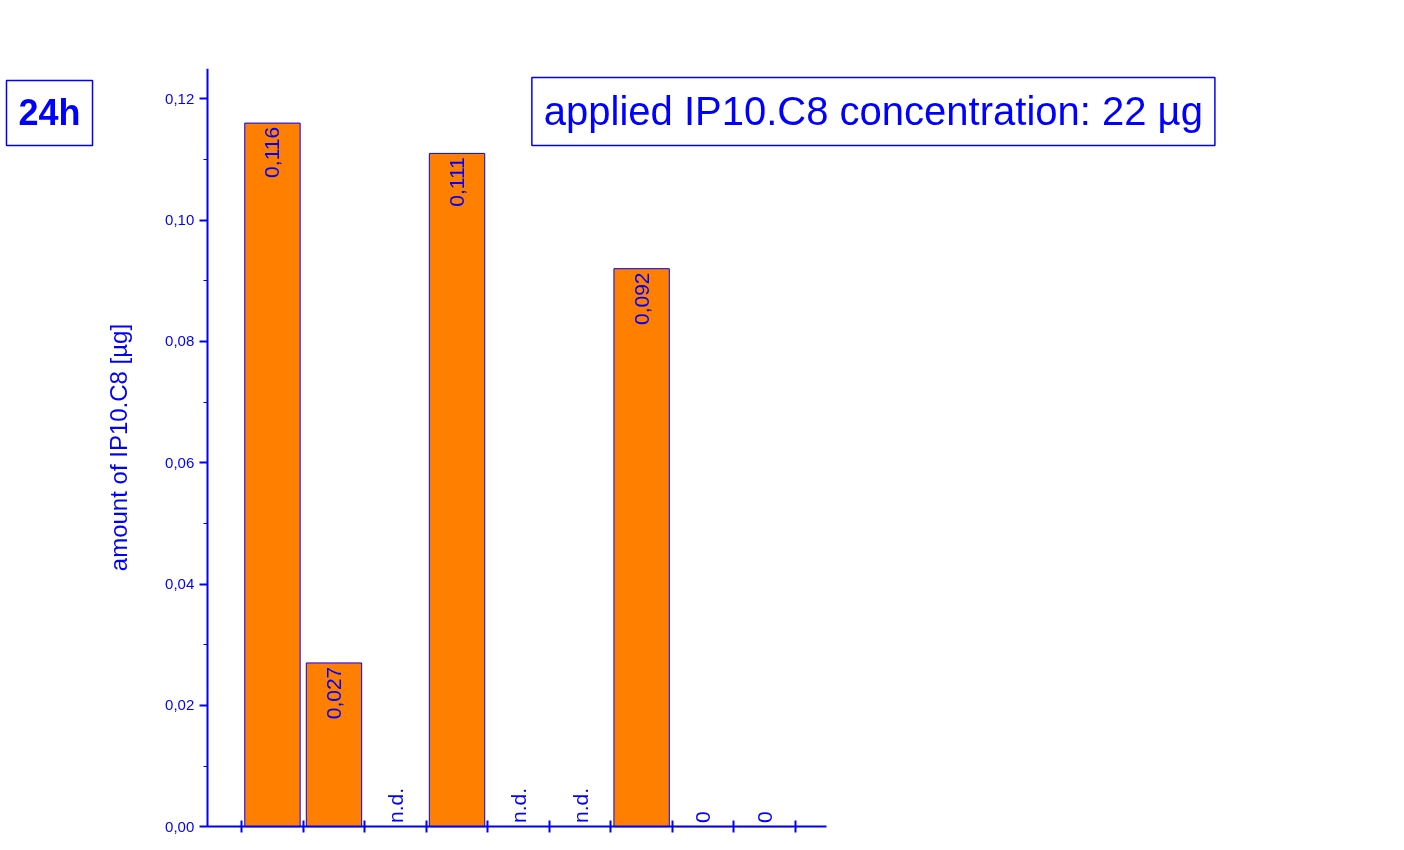 The height and width of the screenshot is (850, 1404). I want to click on y-tick-label: 0,04, so click(180, 584).